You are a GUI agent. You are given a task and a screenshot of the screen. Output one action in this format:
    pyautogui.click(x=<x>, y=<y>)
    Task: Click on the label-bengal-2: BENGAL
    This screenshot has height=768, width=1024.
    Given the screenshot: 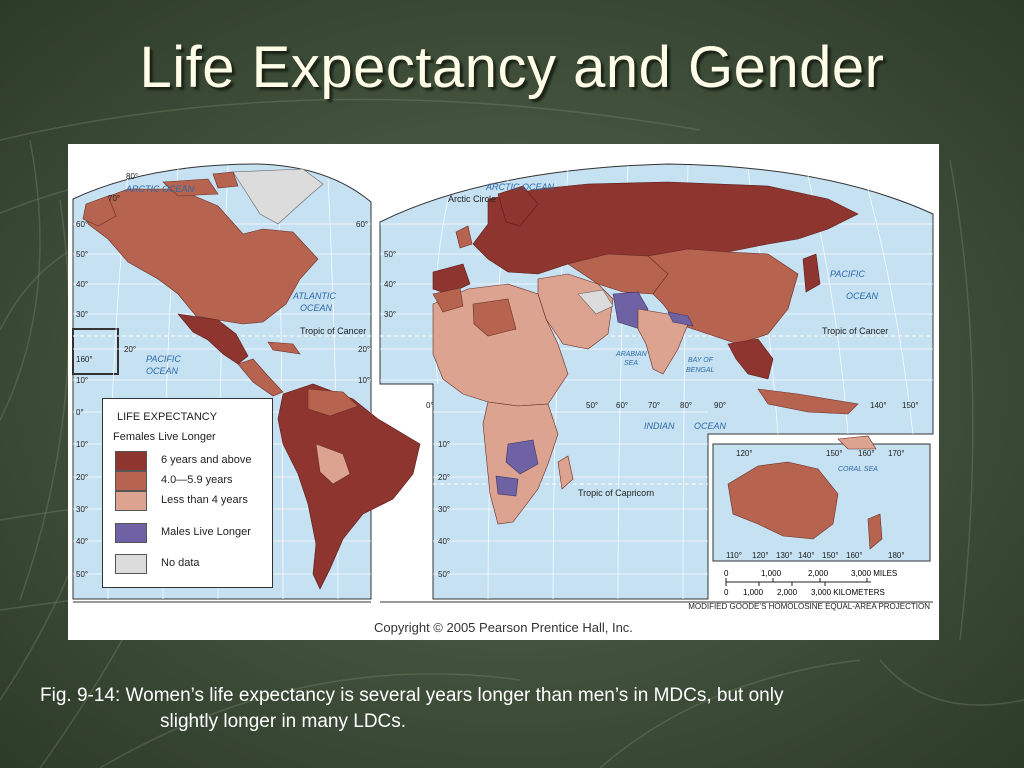 What is the action you would take?
    pyautogui.click(x=700, y=370)
    